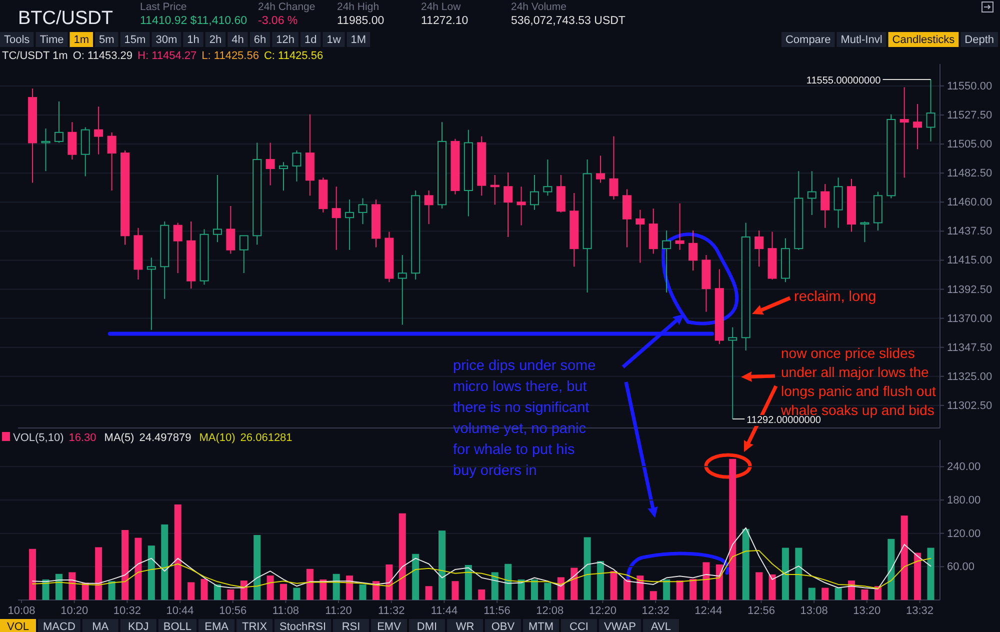 This screenshot has height=632, width=1000. I want to click on text: 4h, so click(238, 40).